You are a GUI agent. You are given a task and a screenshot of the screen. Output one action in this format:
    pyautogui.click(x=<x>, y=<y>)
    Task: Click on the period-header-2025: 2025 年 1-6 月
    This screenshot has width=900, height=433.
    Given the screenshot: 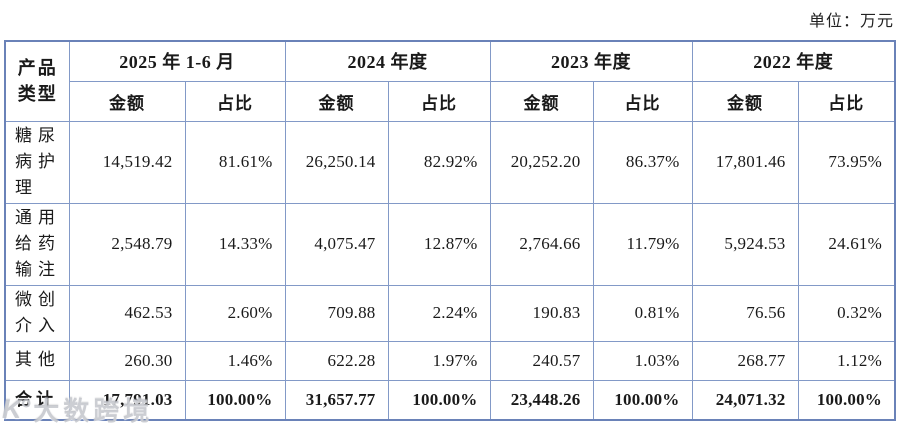 What is the action you would take?
    pyautogui.click(x=177, y=61)
    